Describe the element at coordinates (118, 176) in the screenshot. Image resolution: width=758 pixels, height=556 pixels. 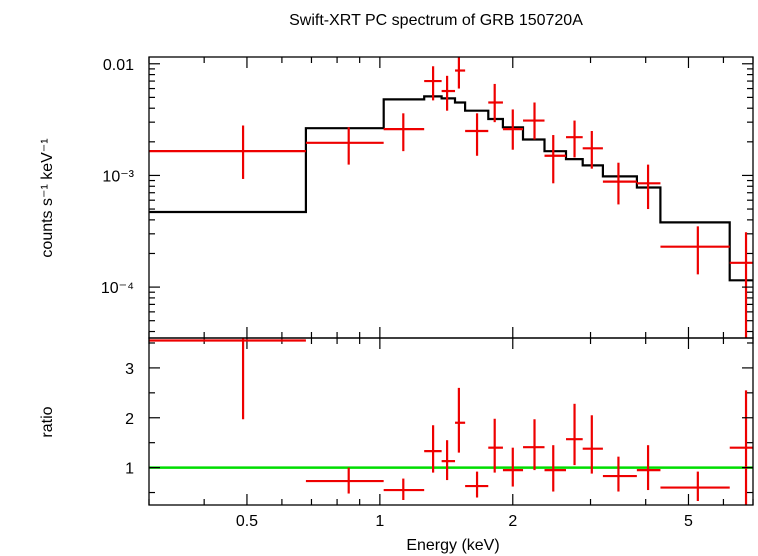
I see `top-y-tick-label-1: 10⁻³` at that location.